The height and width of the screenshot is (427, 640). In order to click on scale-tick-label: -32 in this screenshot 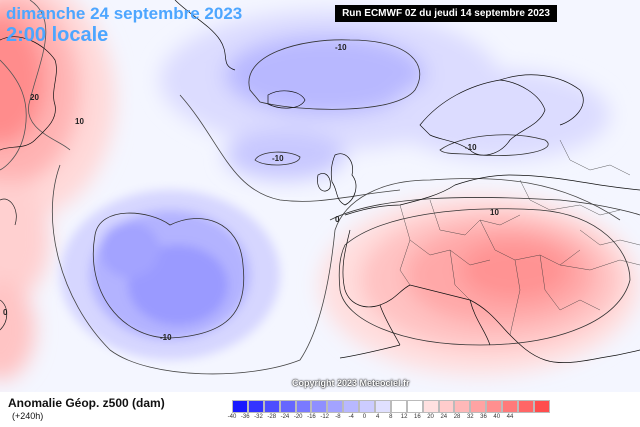, I will do `click(258, 417)`.